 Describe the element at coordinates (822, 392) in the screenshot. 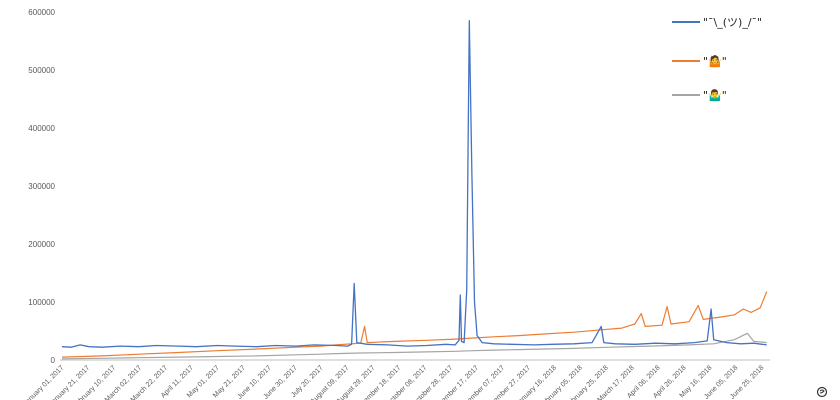

I see `corner-logo-icon` at that location.